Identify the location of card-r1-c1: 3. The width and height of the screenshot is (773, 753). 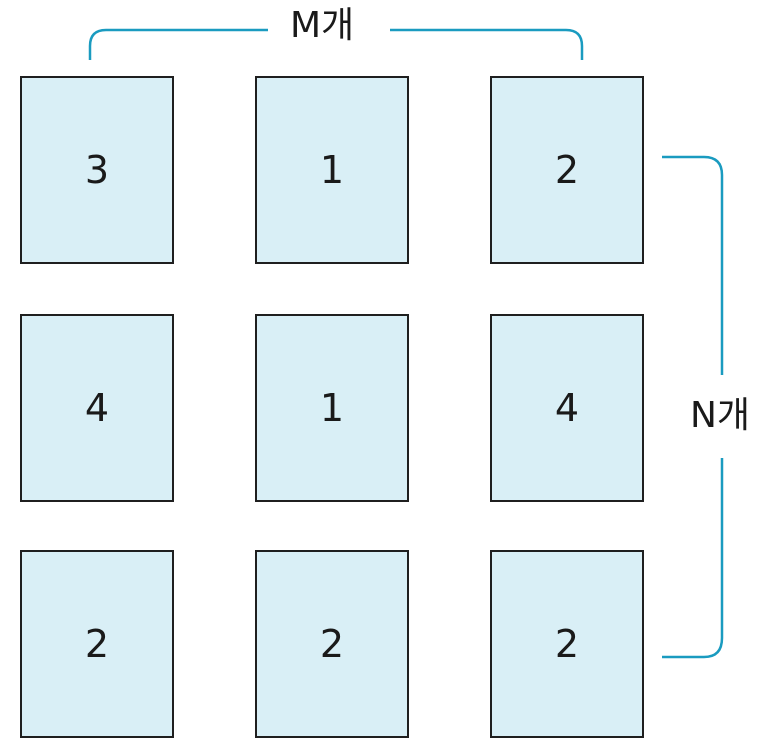
(97, 170).